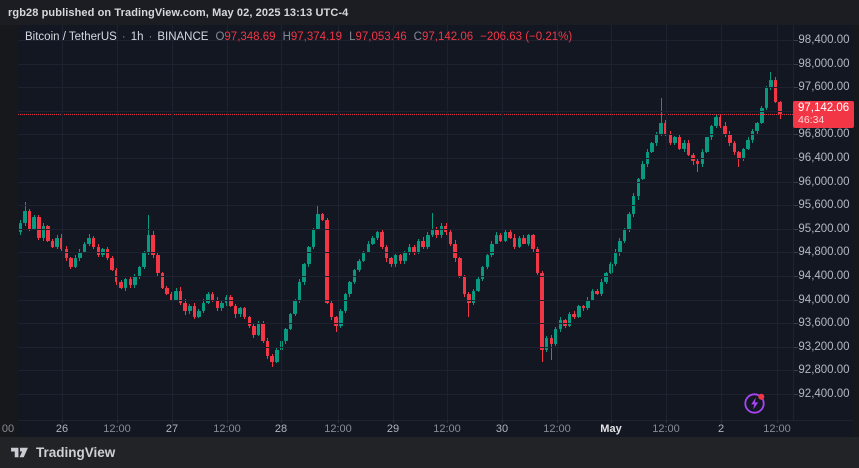  What do you see at coordinates (824, 40) in the screenshot?
I see `price-tick-label: 98,400.00` at bounding box center [824, 40].